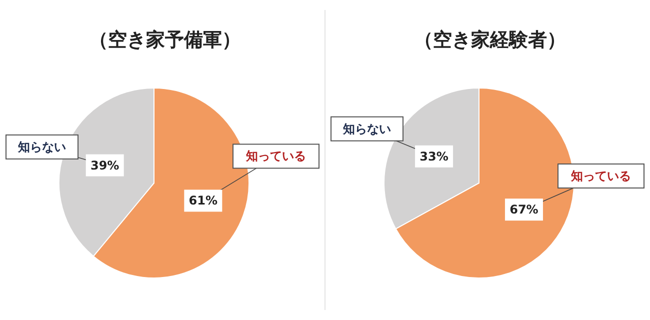 The height and width of the screenshot is (320, 650). Describe the element at coordinates (524, 209) in the screenshot. I see `data-label: 67%` at that location.